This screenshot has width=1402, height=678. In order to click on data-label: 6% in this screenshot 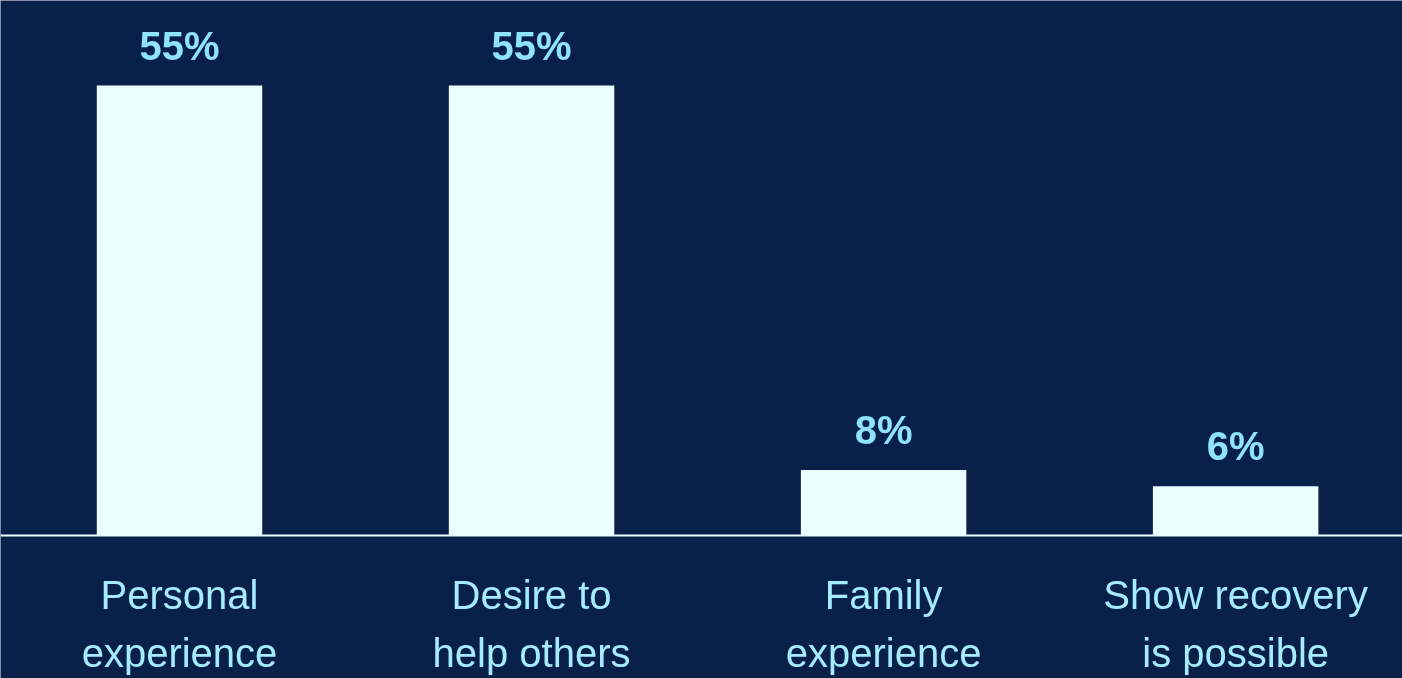, I will do `click(1235, 446)`.